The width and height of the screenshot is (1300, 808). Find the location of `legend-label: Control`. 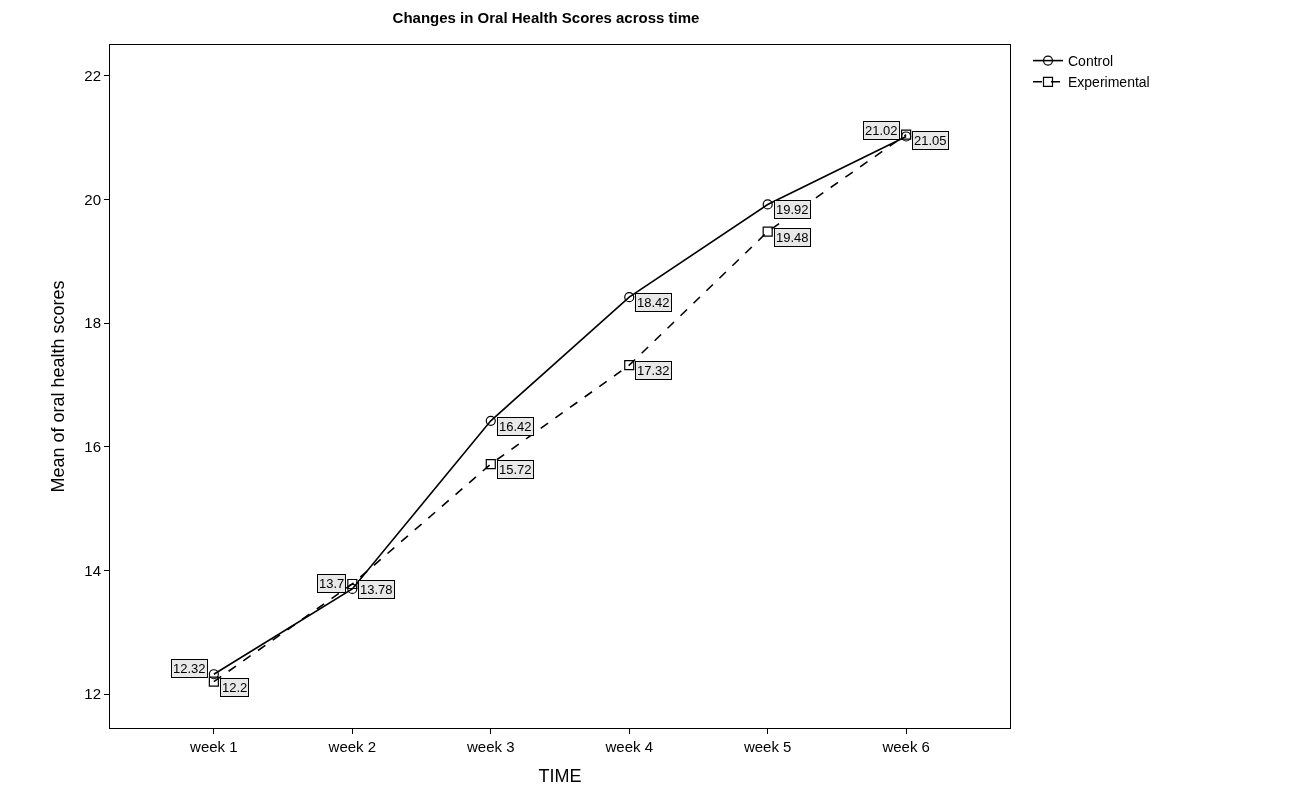

legend-label: Control is located at coordinates (1091, 61).